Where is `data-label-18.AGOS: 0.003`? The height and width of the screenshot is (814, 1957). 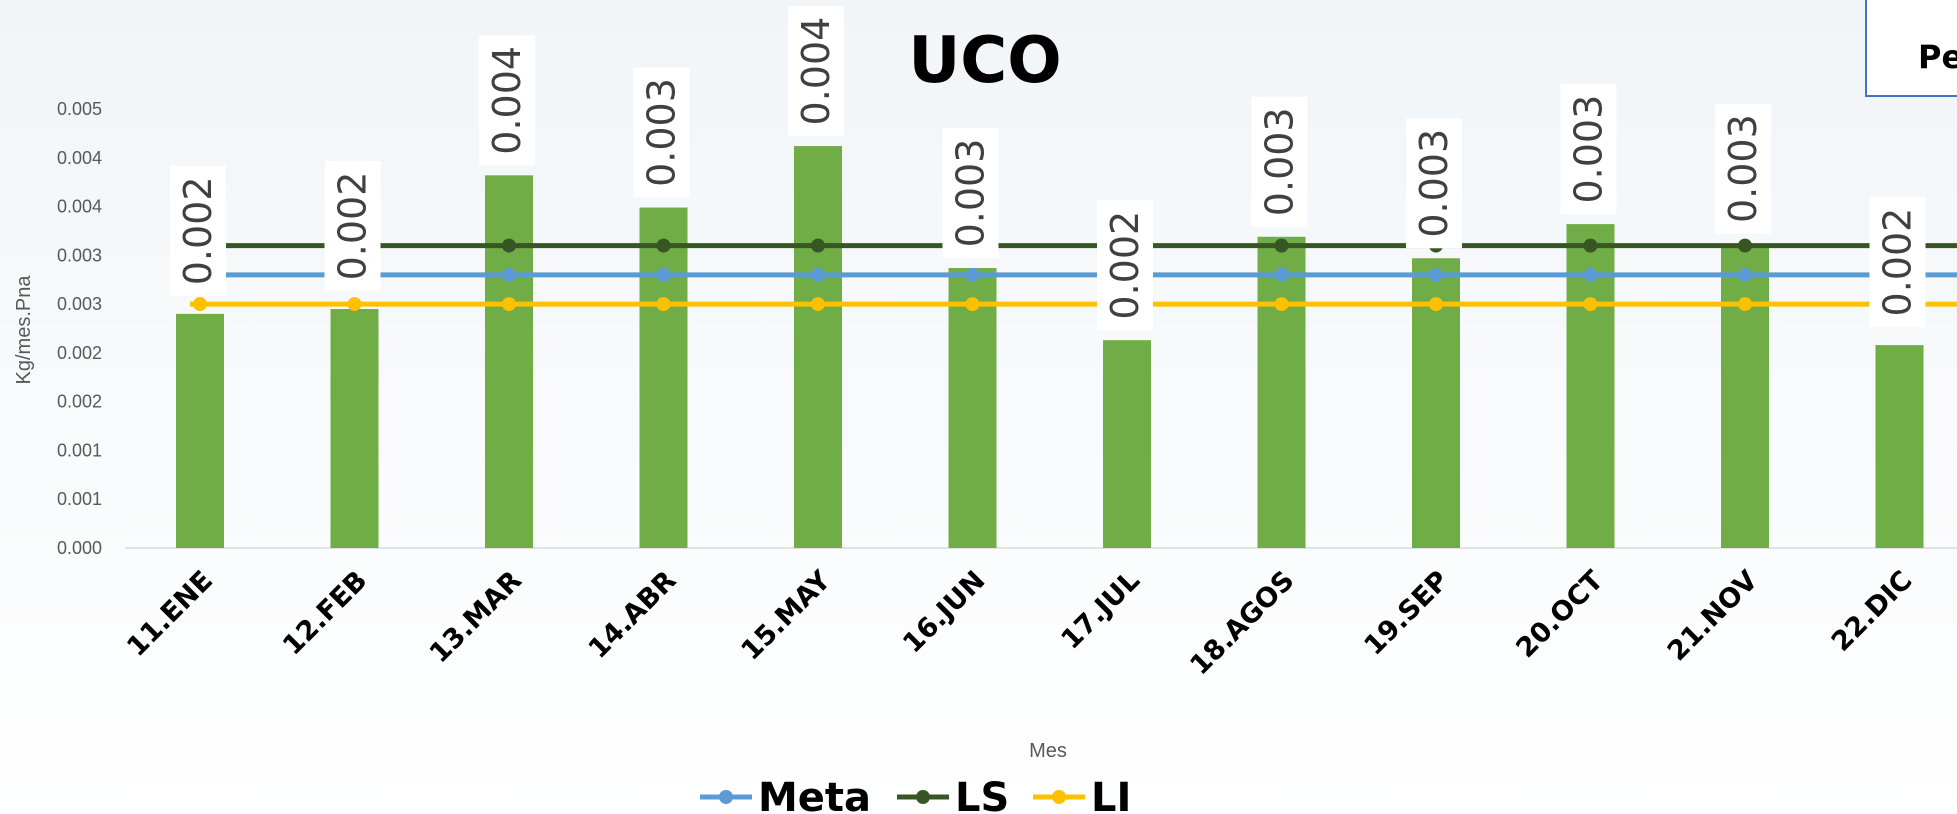 data-label-18.AGOS: 0.003 is located at coordinates (1279, 161).